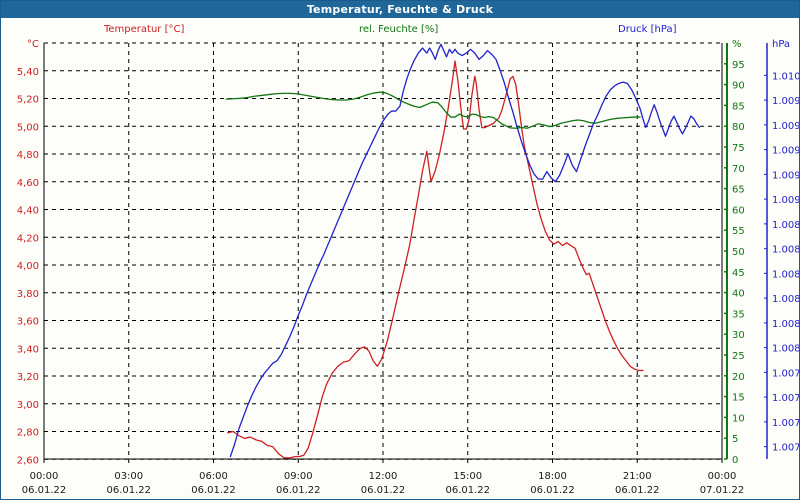 This screenshot has height=500, width=800. Describe the element at coordinates (735, 439) in the screenshot. I see `tick-label-humidity: 5` at that location.